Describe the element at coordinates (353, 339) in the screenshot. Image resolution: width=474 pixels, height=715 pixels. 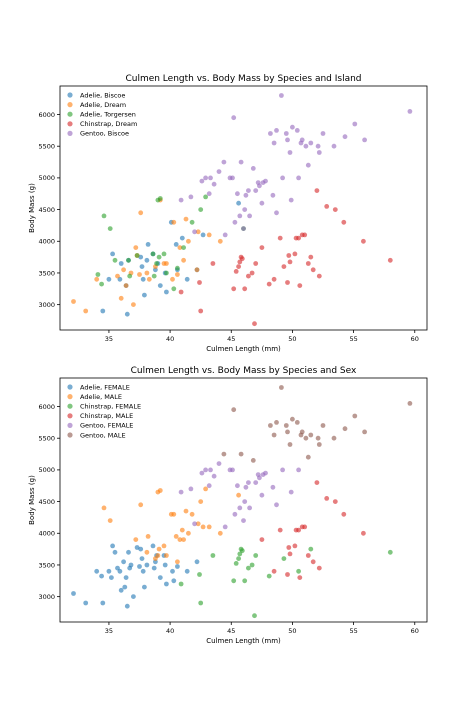
I see `x-tick-label: 55` at that location.